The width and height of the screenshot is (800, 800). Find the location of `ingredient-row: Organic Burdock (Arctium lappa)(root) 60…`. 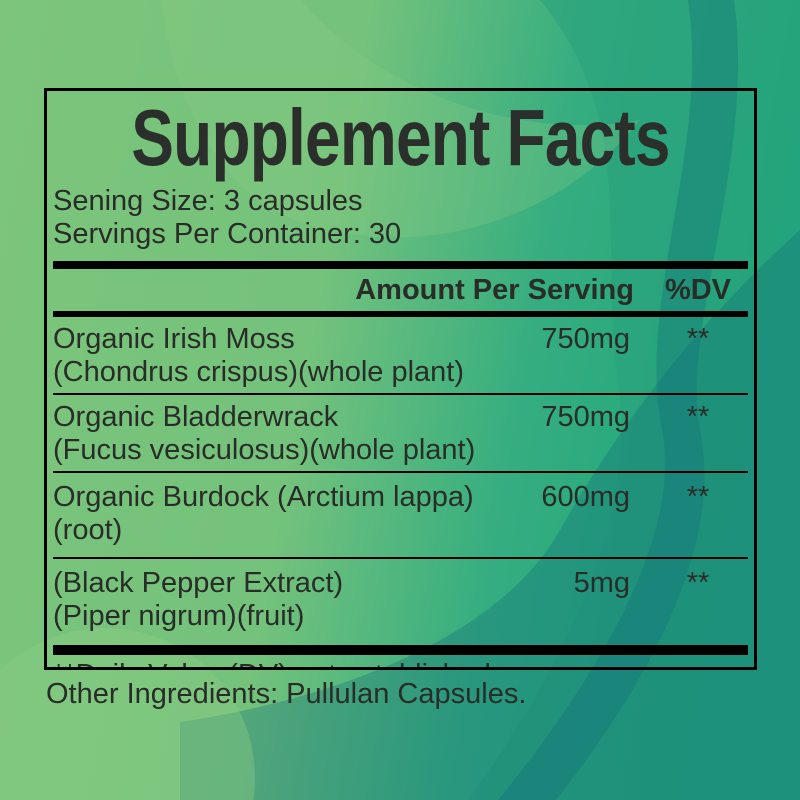

ingredient-row: Organic Burdock (Arctium lappa)(root) 60… is located at coordinates (400, 516).